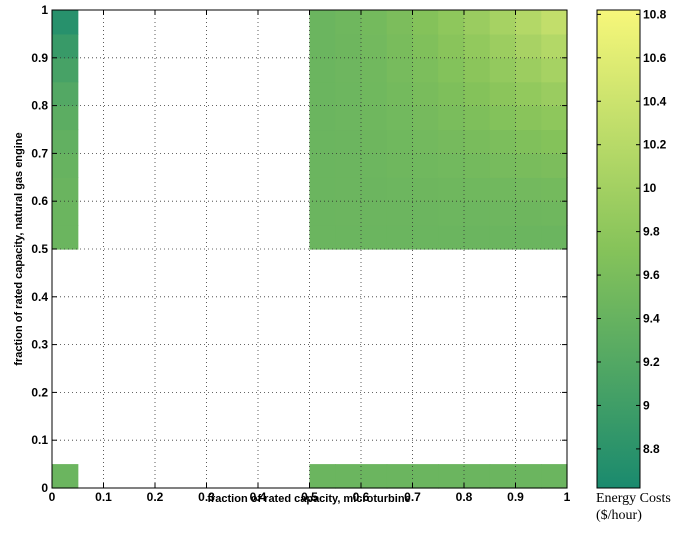  Describe the element at coordinates (655, 58) in the screenshot. I see `colorbar-tick-label: 10.6` at that location.